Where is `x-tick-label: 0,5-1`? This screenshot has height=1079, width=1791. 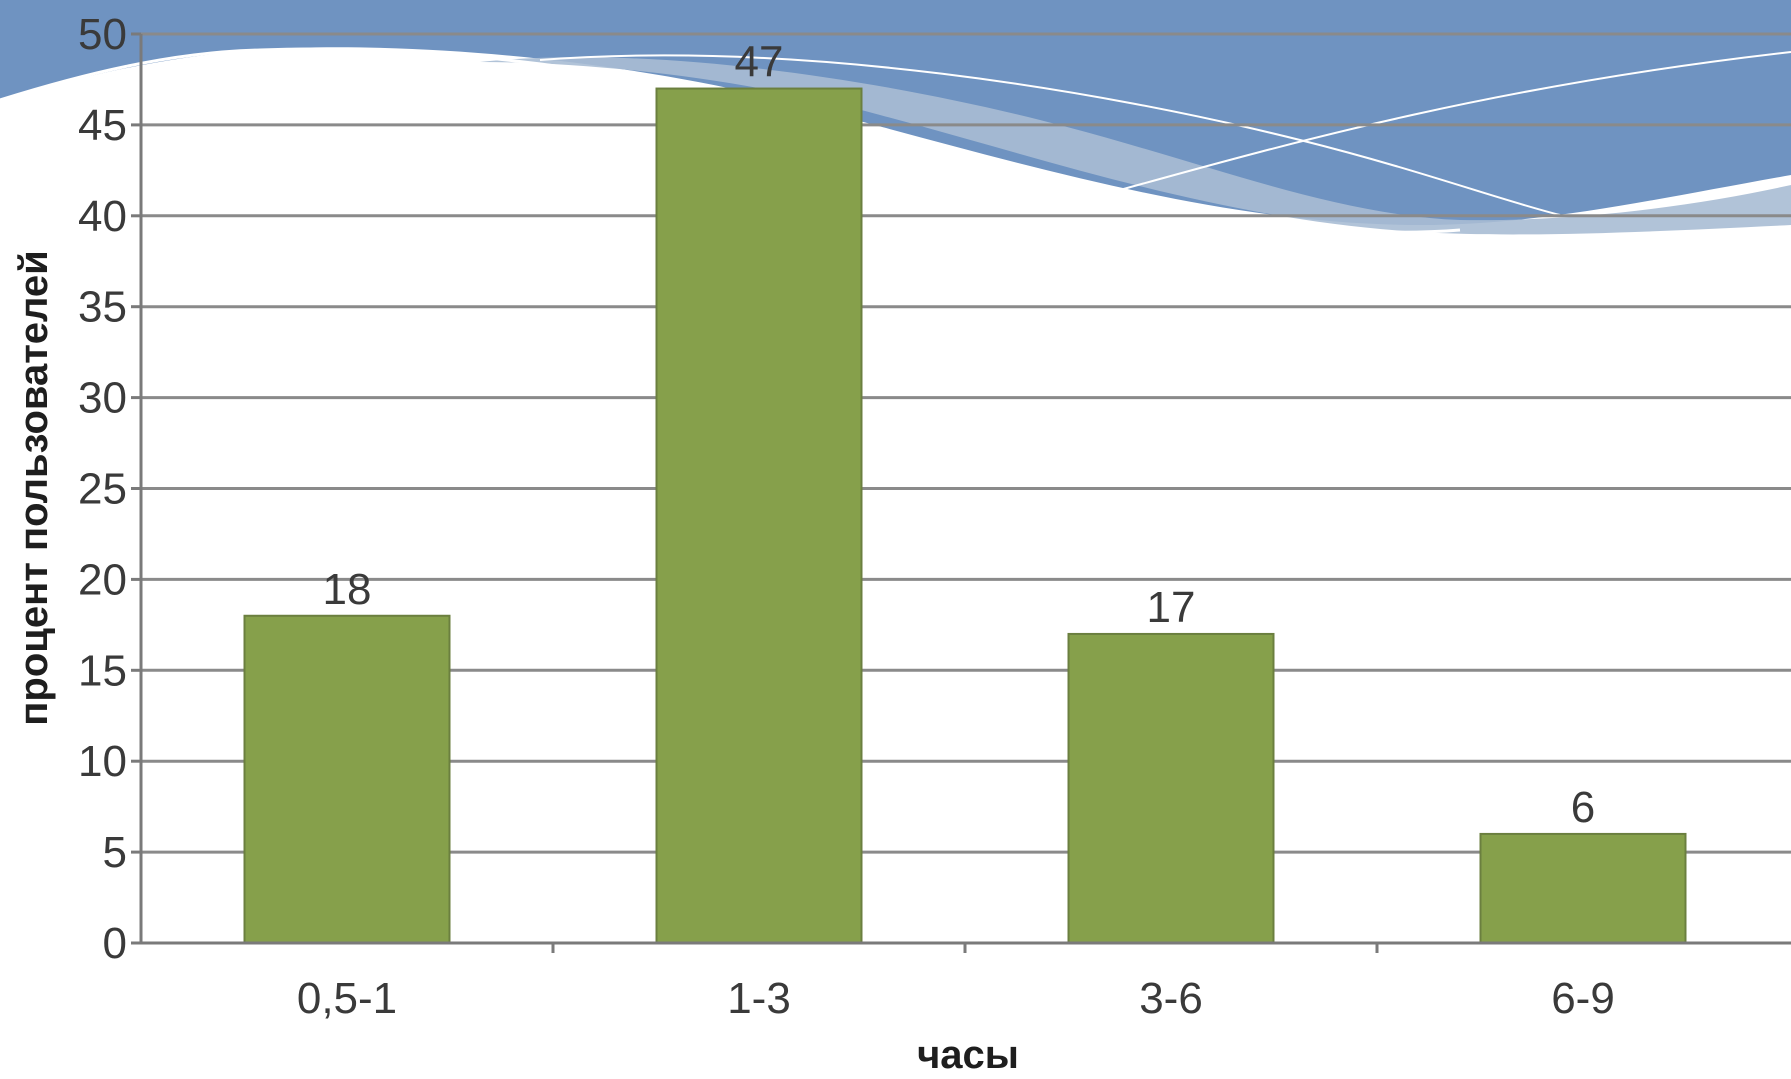
x-tick-label: 0,5-1 is located at coordinates (347, 998).